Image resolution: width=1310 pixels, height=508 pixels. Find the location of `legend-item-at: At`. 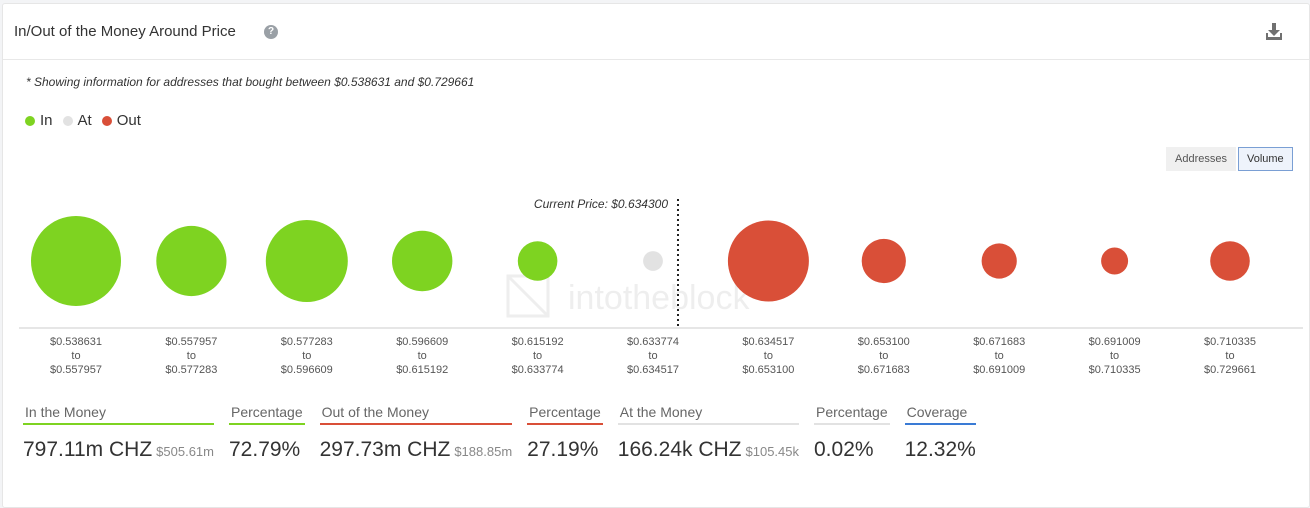

legend-item-at: At is located at coordinates (77, 120).